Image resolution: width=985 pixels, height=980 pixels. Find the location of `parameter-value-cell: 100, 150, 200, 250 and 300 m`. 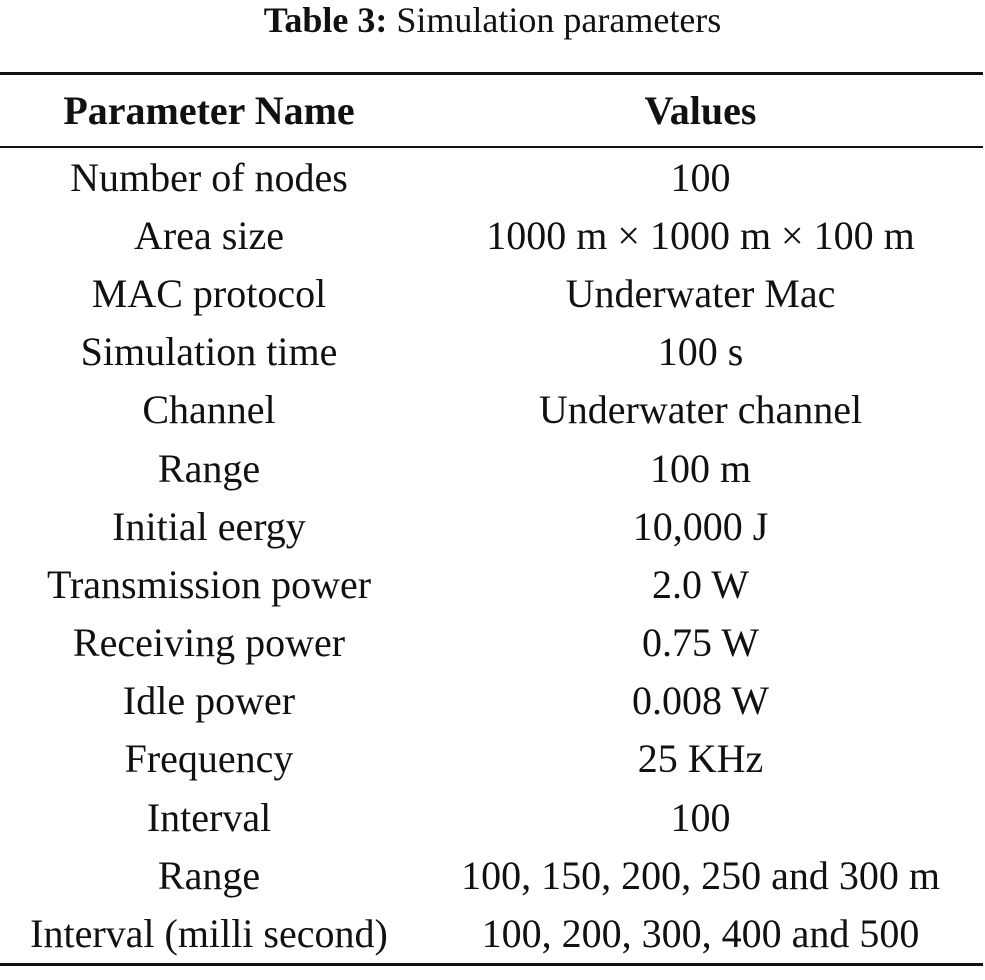

parameter-value-cell: 100, 150, 200, 250 and 300 m is located at coordinates (700, 875).